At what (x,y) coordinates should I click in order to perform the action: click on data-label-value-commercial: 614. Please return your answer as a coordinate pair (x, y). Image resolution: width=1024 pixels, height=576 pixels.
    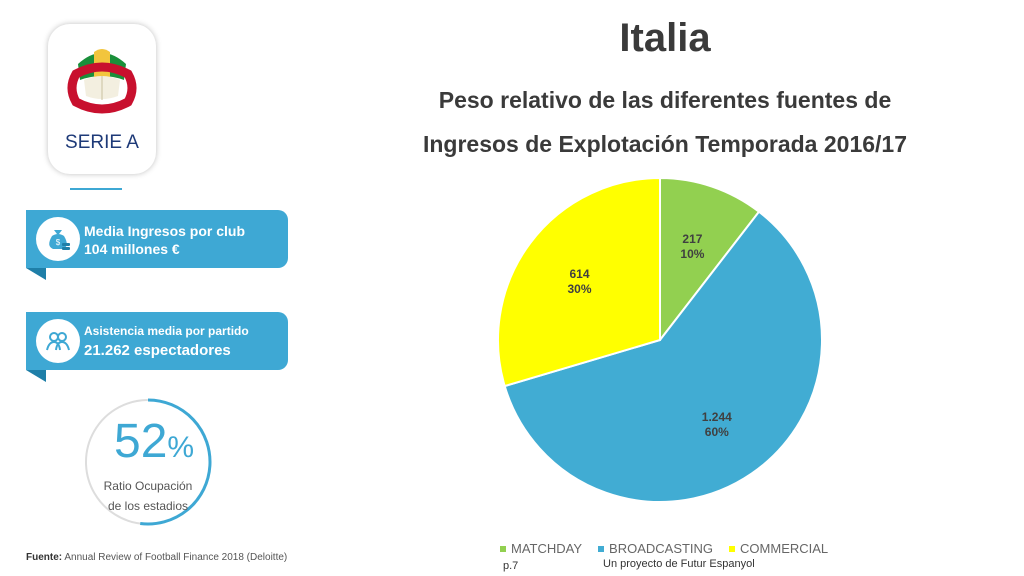
    Looking at the image, I should click on (579, 274).